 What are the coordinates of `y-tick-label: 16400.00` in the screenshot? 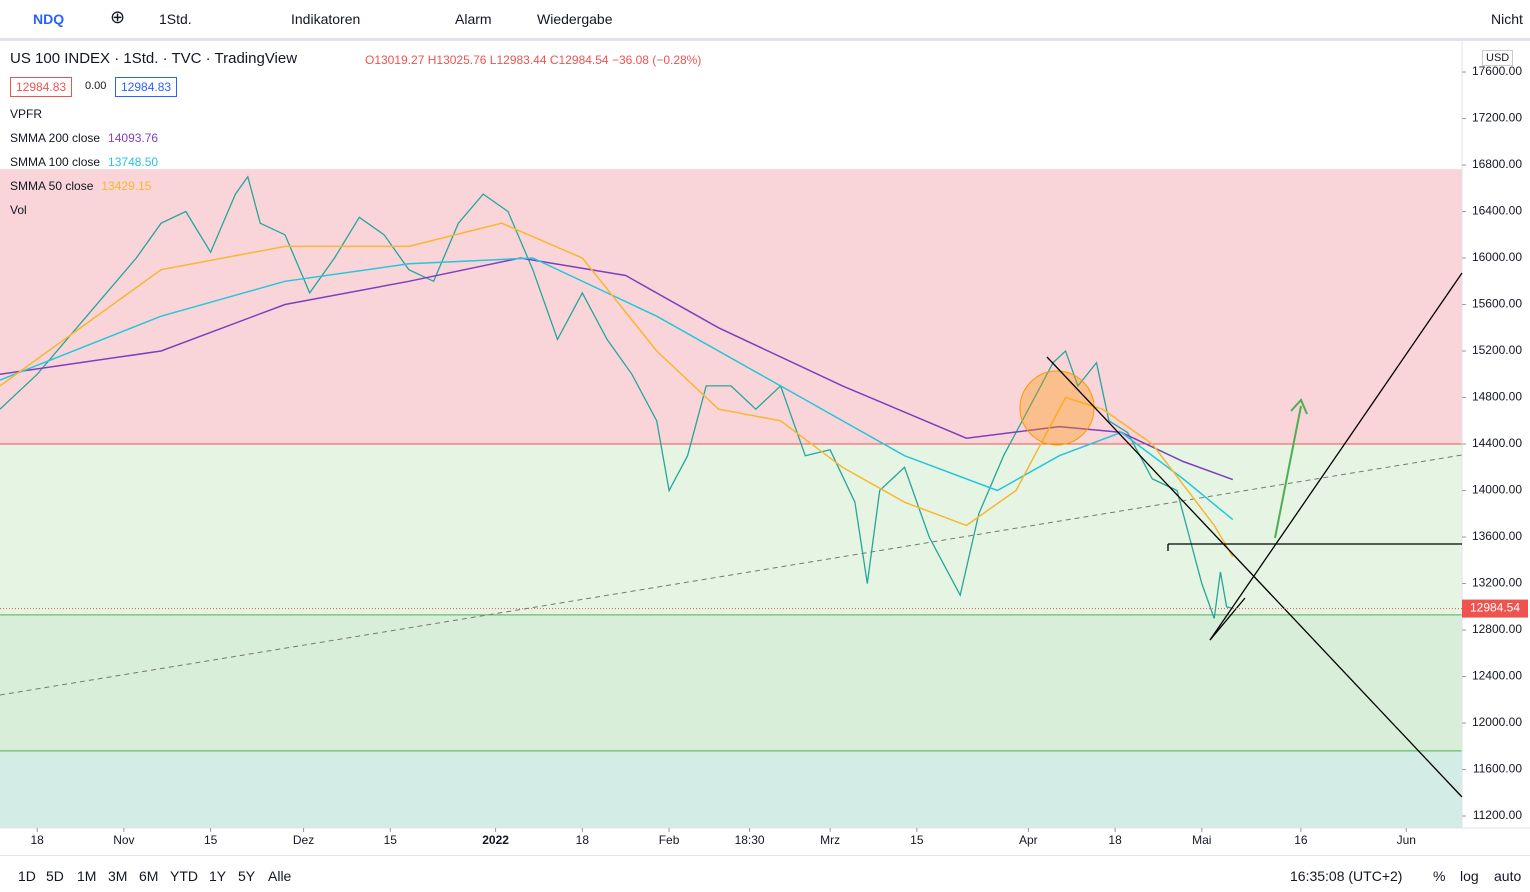 It's located at (1497, 211).